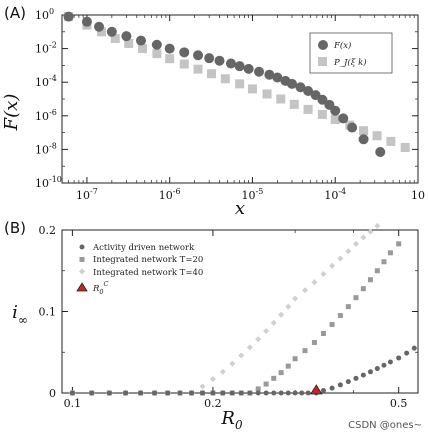 This screenshot has height=434, width=428. Describe the element at coordinates (20, 314) in the screenshot. I see `y-axis-label-b: i∞` at that location.